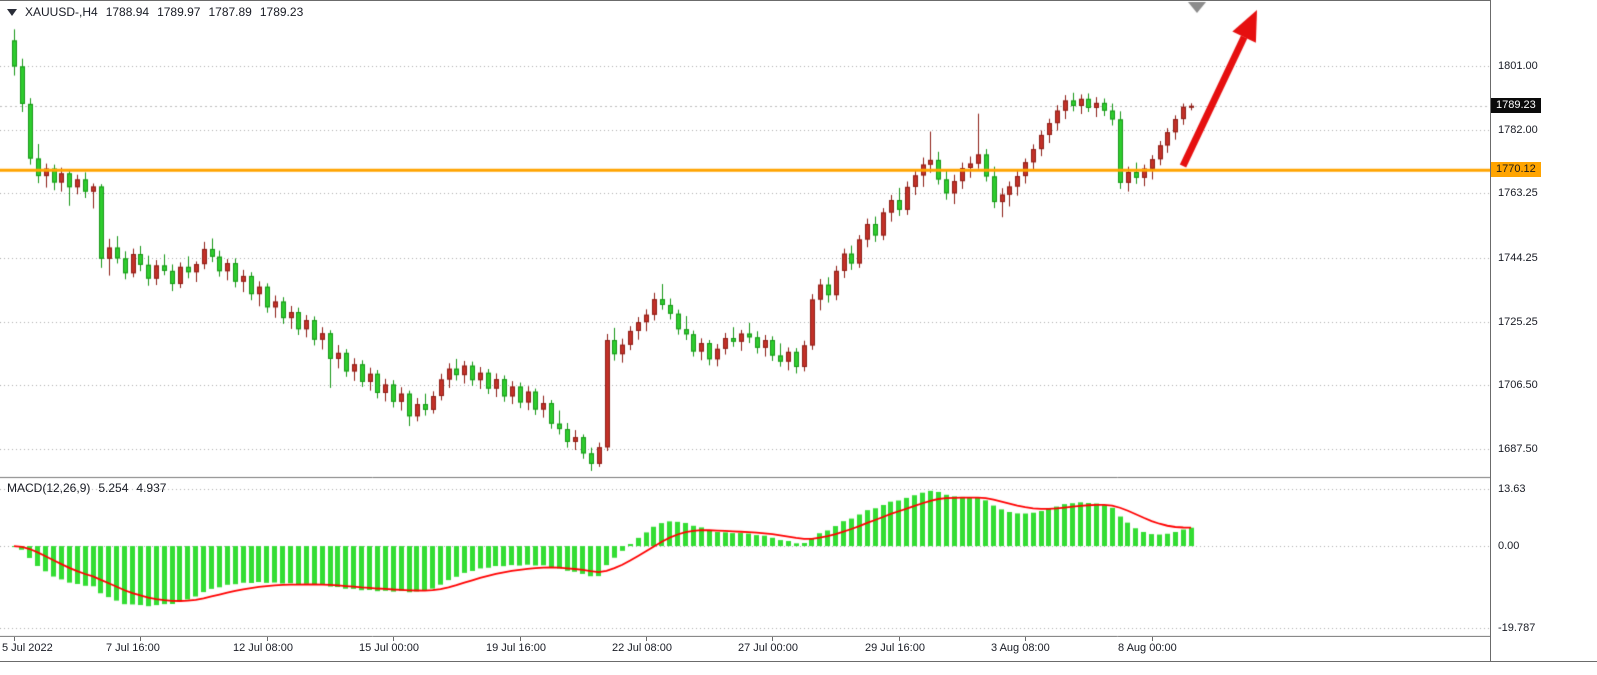  I want to click on macd-main-value: 5.254, so click(113, 488).